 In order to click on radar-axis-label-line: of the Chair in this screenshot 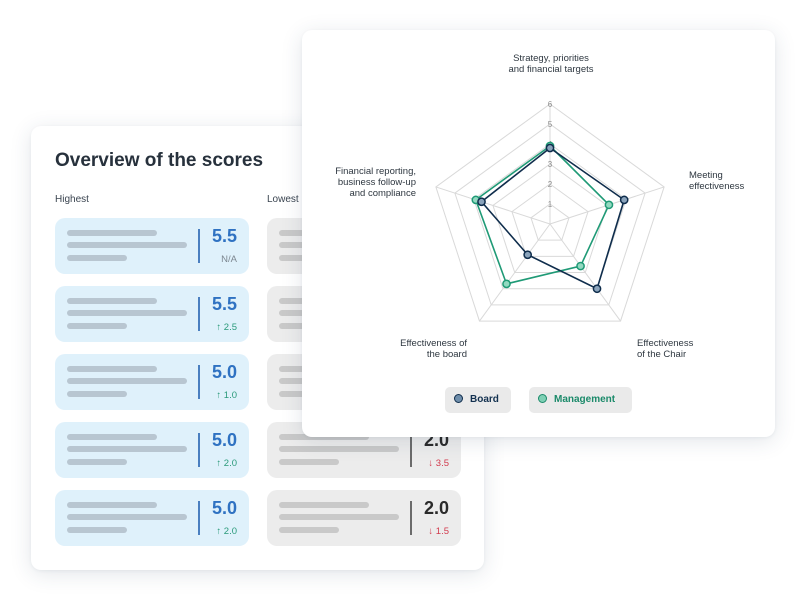, I will do `click(661, 354)`.